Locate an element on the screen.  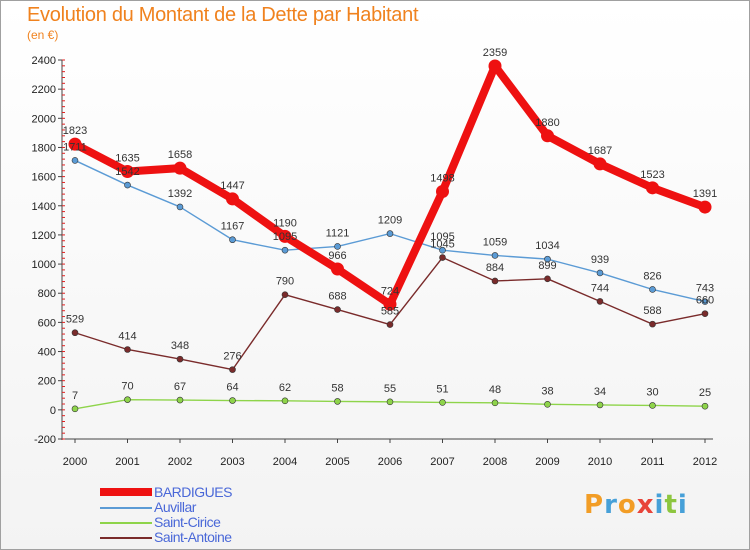
data-label: 1121 is located at coordinates (338, 233).